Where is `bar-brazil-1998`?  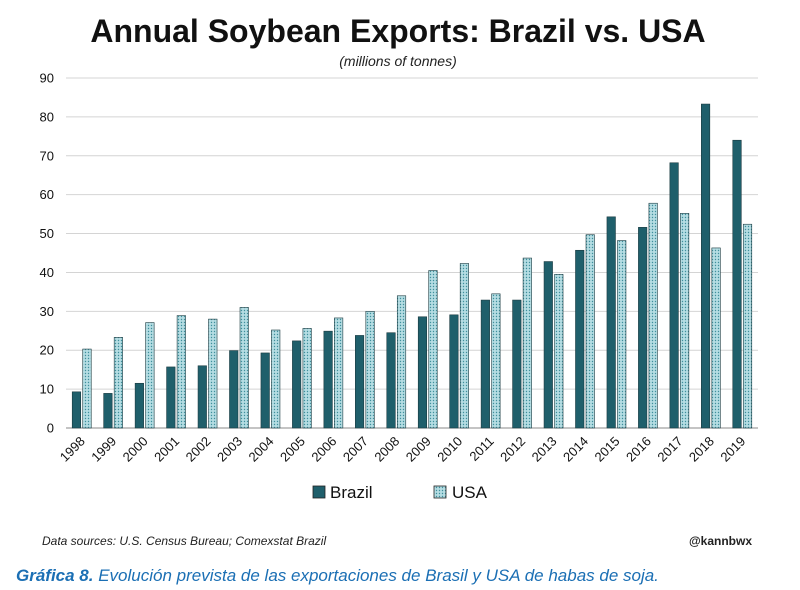 bar-brazil-1998 is located at coordinates (76, 410).